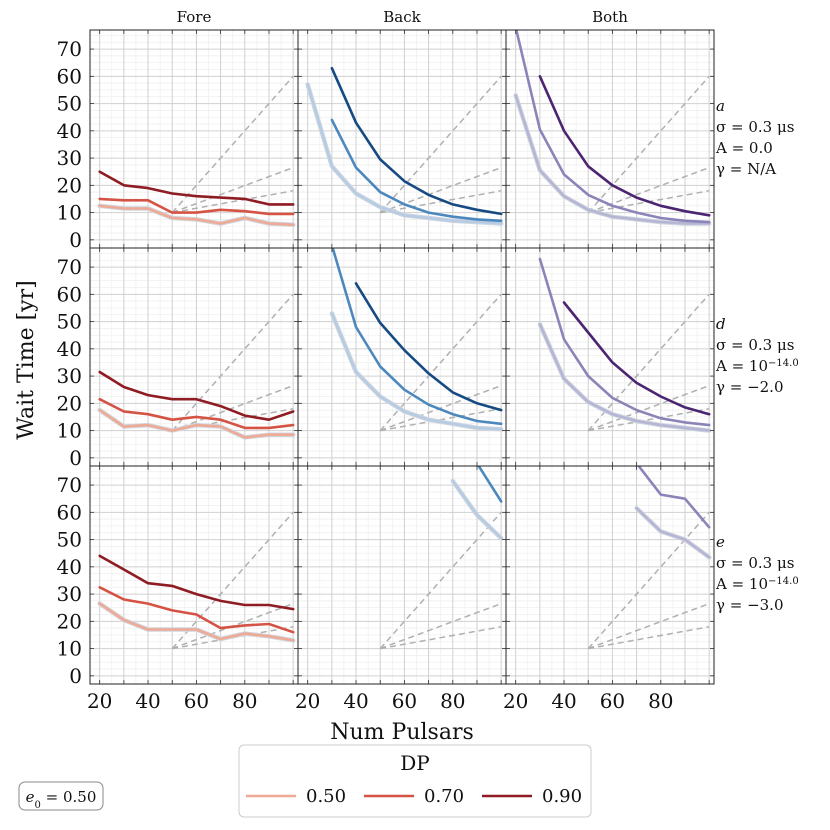 This screenshot has height=830, width=830. Describe the element at coordinates (326, 796) in the screenshot. I see `legend-label: 0.50` at that location.